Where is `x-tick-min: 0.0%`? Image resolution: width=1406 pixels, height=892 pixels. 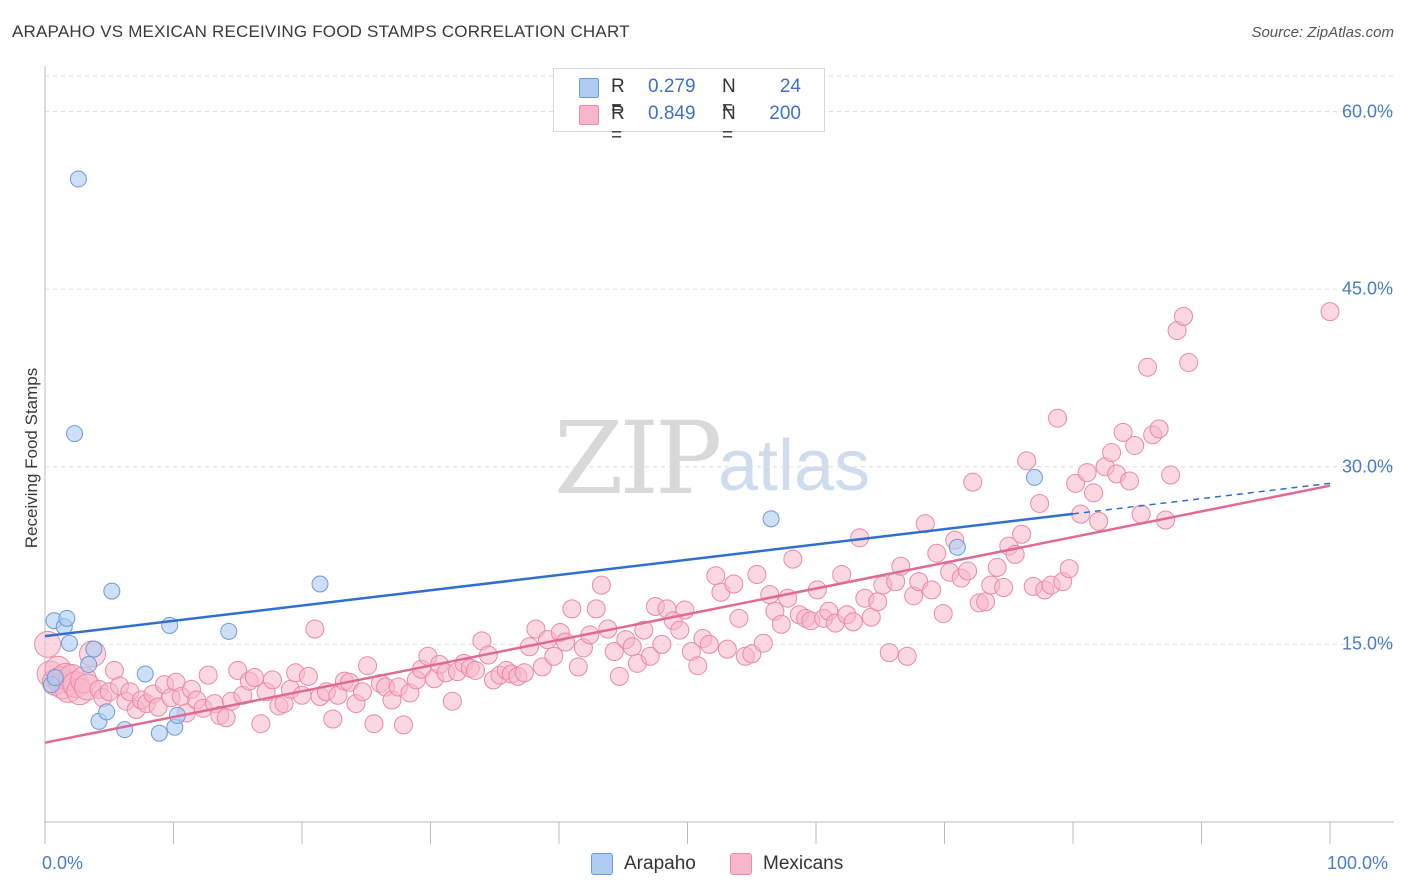 x-tick-min: 0.0% is located at coordinates (63, 863).